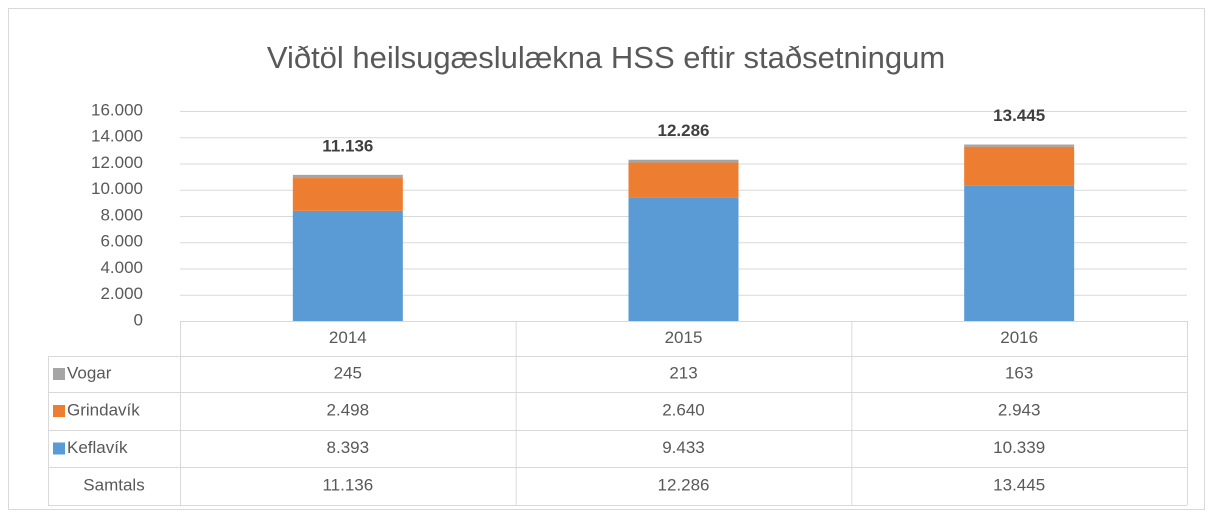 The width and height of the screenshot is (1213, 518). I want to click on x-tick-label: 2015, so click(684, 337).